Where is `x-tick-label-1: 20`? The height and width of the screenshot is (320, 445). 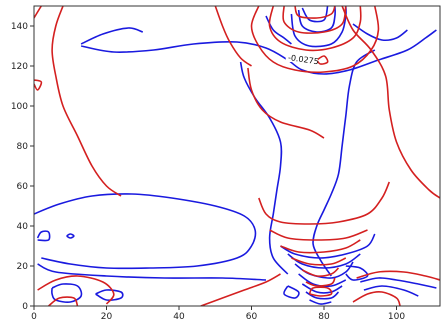
x-tick-label-1: 20 is located at coordinates (107, 316).